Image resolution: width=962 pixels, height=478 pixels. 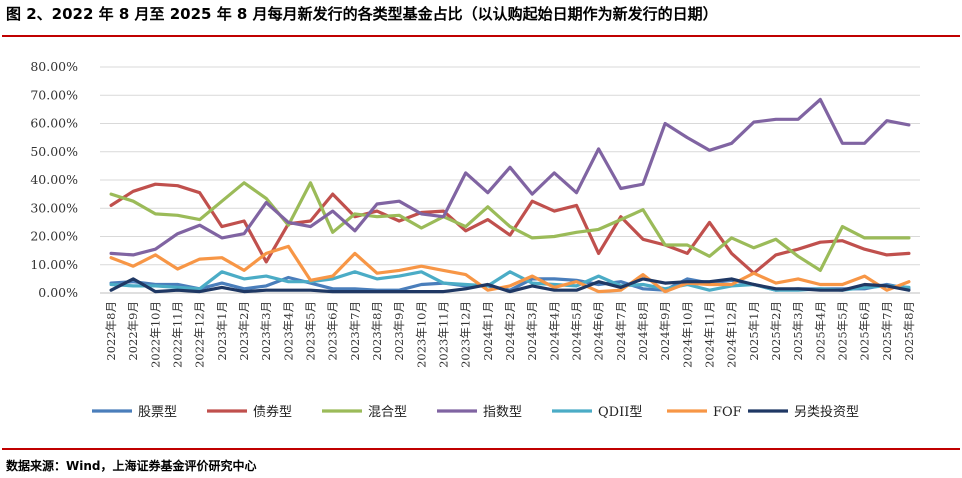 What do you see at coordinates (826, 412) in the screenshot?
I see `legend-label: 另类投资型` at bounding box center [826, 412].